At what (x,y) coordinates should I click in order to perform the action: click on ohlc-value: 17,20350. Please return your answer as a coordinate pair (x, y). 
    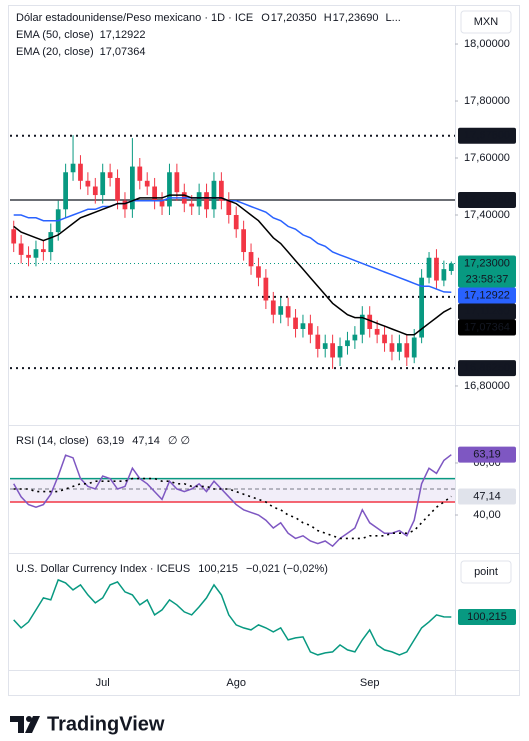
    Looking at the image, I should click on (294, 18).